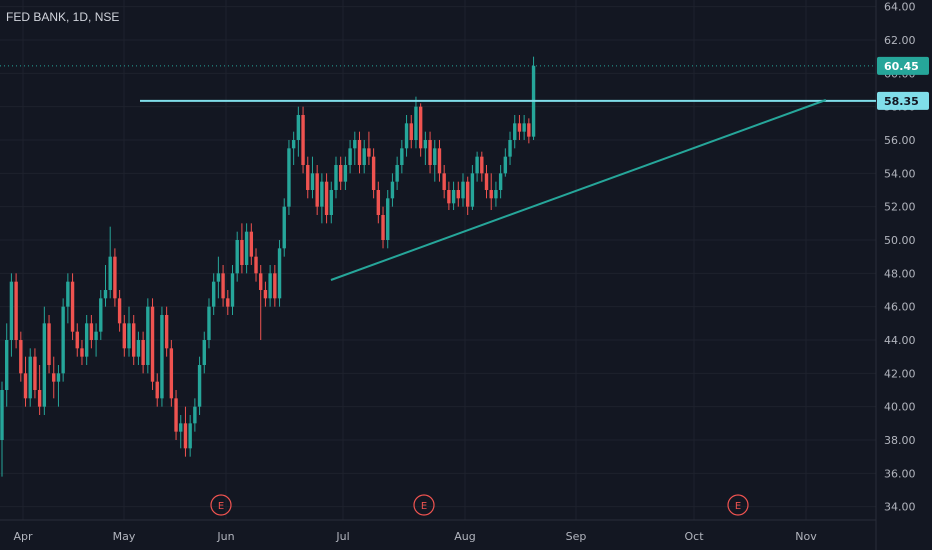  Describe the element at coordinates (63, 17) in the screenshot. I see `chart-title: FED BANK, 1D, NSE` at that location.